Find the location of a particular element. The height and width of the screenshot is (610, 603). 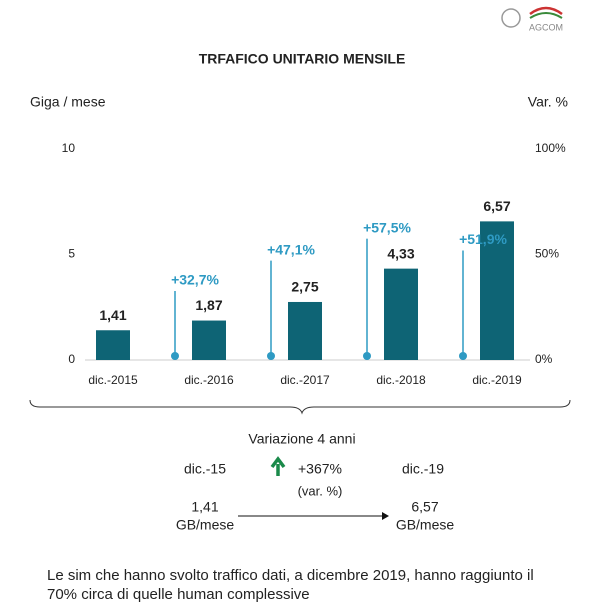

summary-to-unit: GB/mese is located at coordinates (425, 525).